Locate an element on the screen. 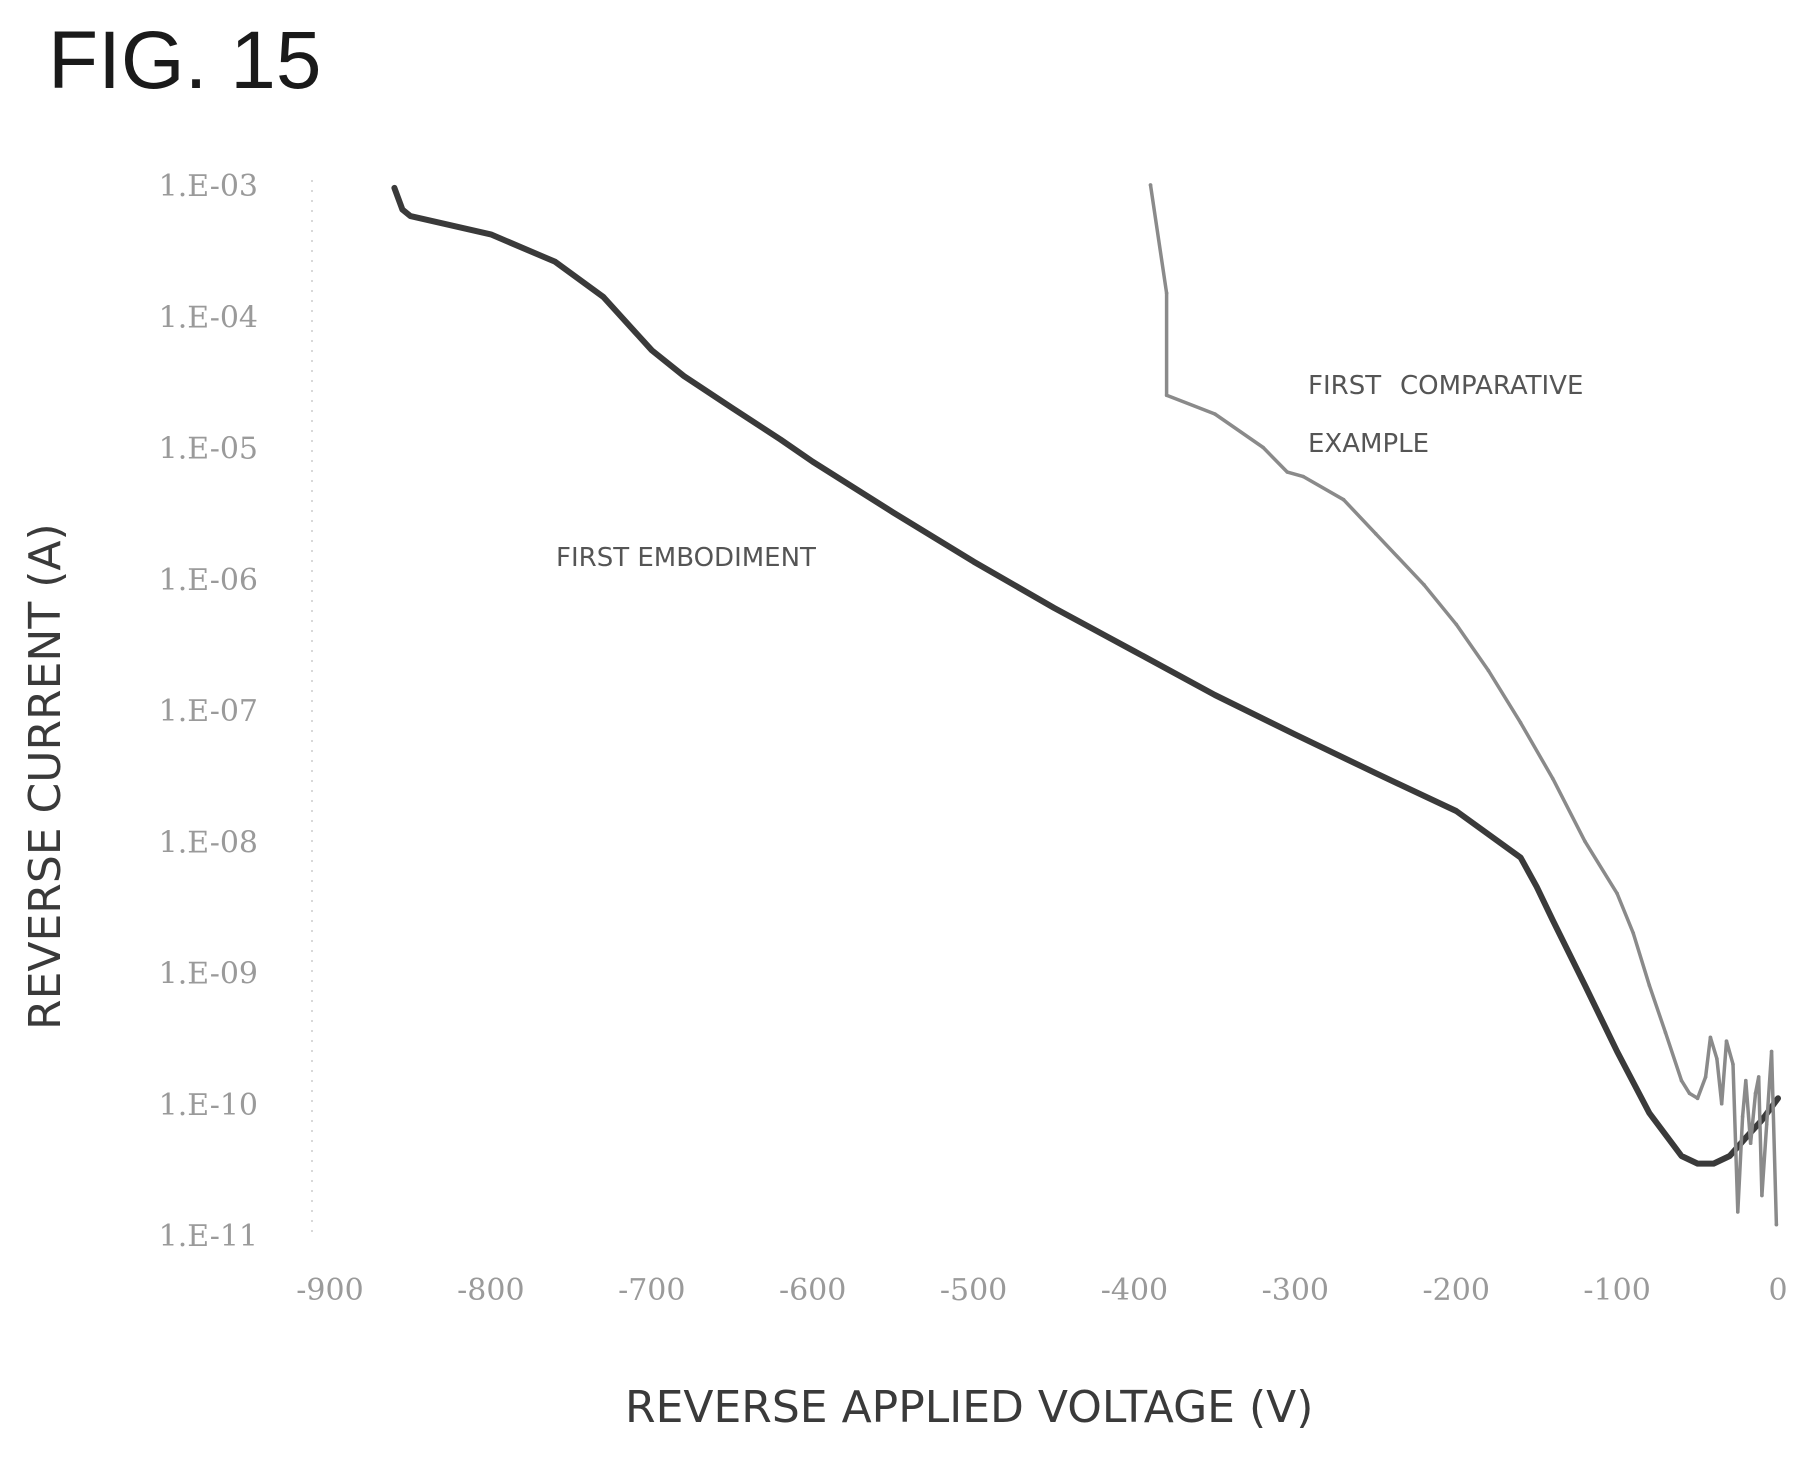 The width and height of the screenshot is (1808, 1460). x-tick-label: -700 is located at coordinates (651, 1290).